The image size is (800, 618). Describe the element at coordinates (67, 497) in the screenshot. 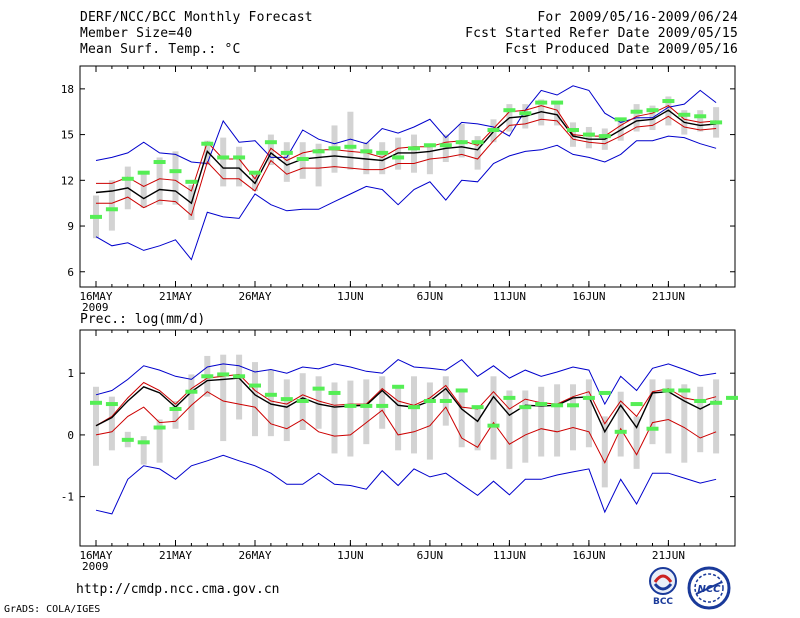

I see `y-tick-label: -1` at that location.